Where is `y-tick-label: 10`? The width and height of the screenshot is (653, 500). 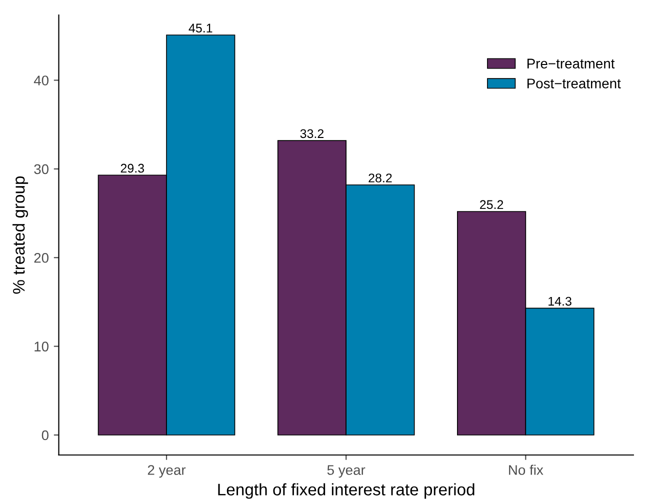 y-tick-label: 10 is located at coordinates (41, 347).